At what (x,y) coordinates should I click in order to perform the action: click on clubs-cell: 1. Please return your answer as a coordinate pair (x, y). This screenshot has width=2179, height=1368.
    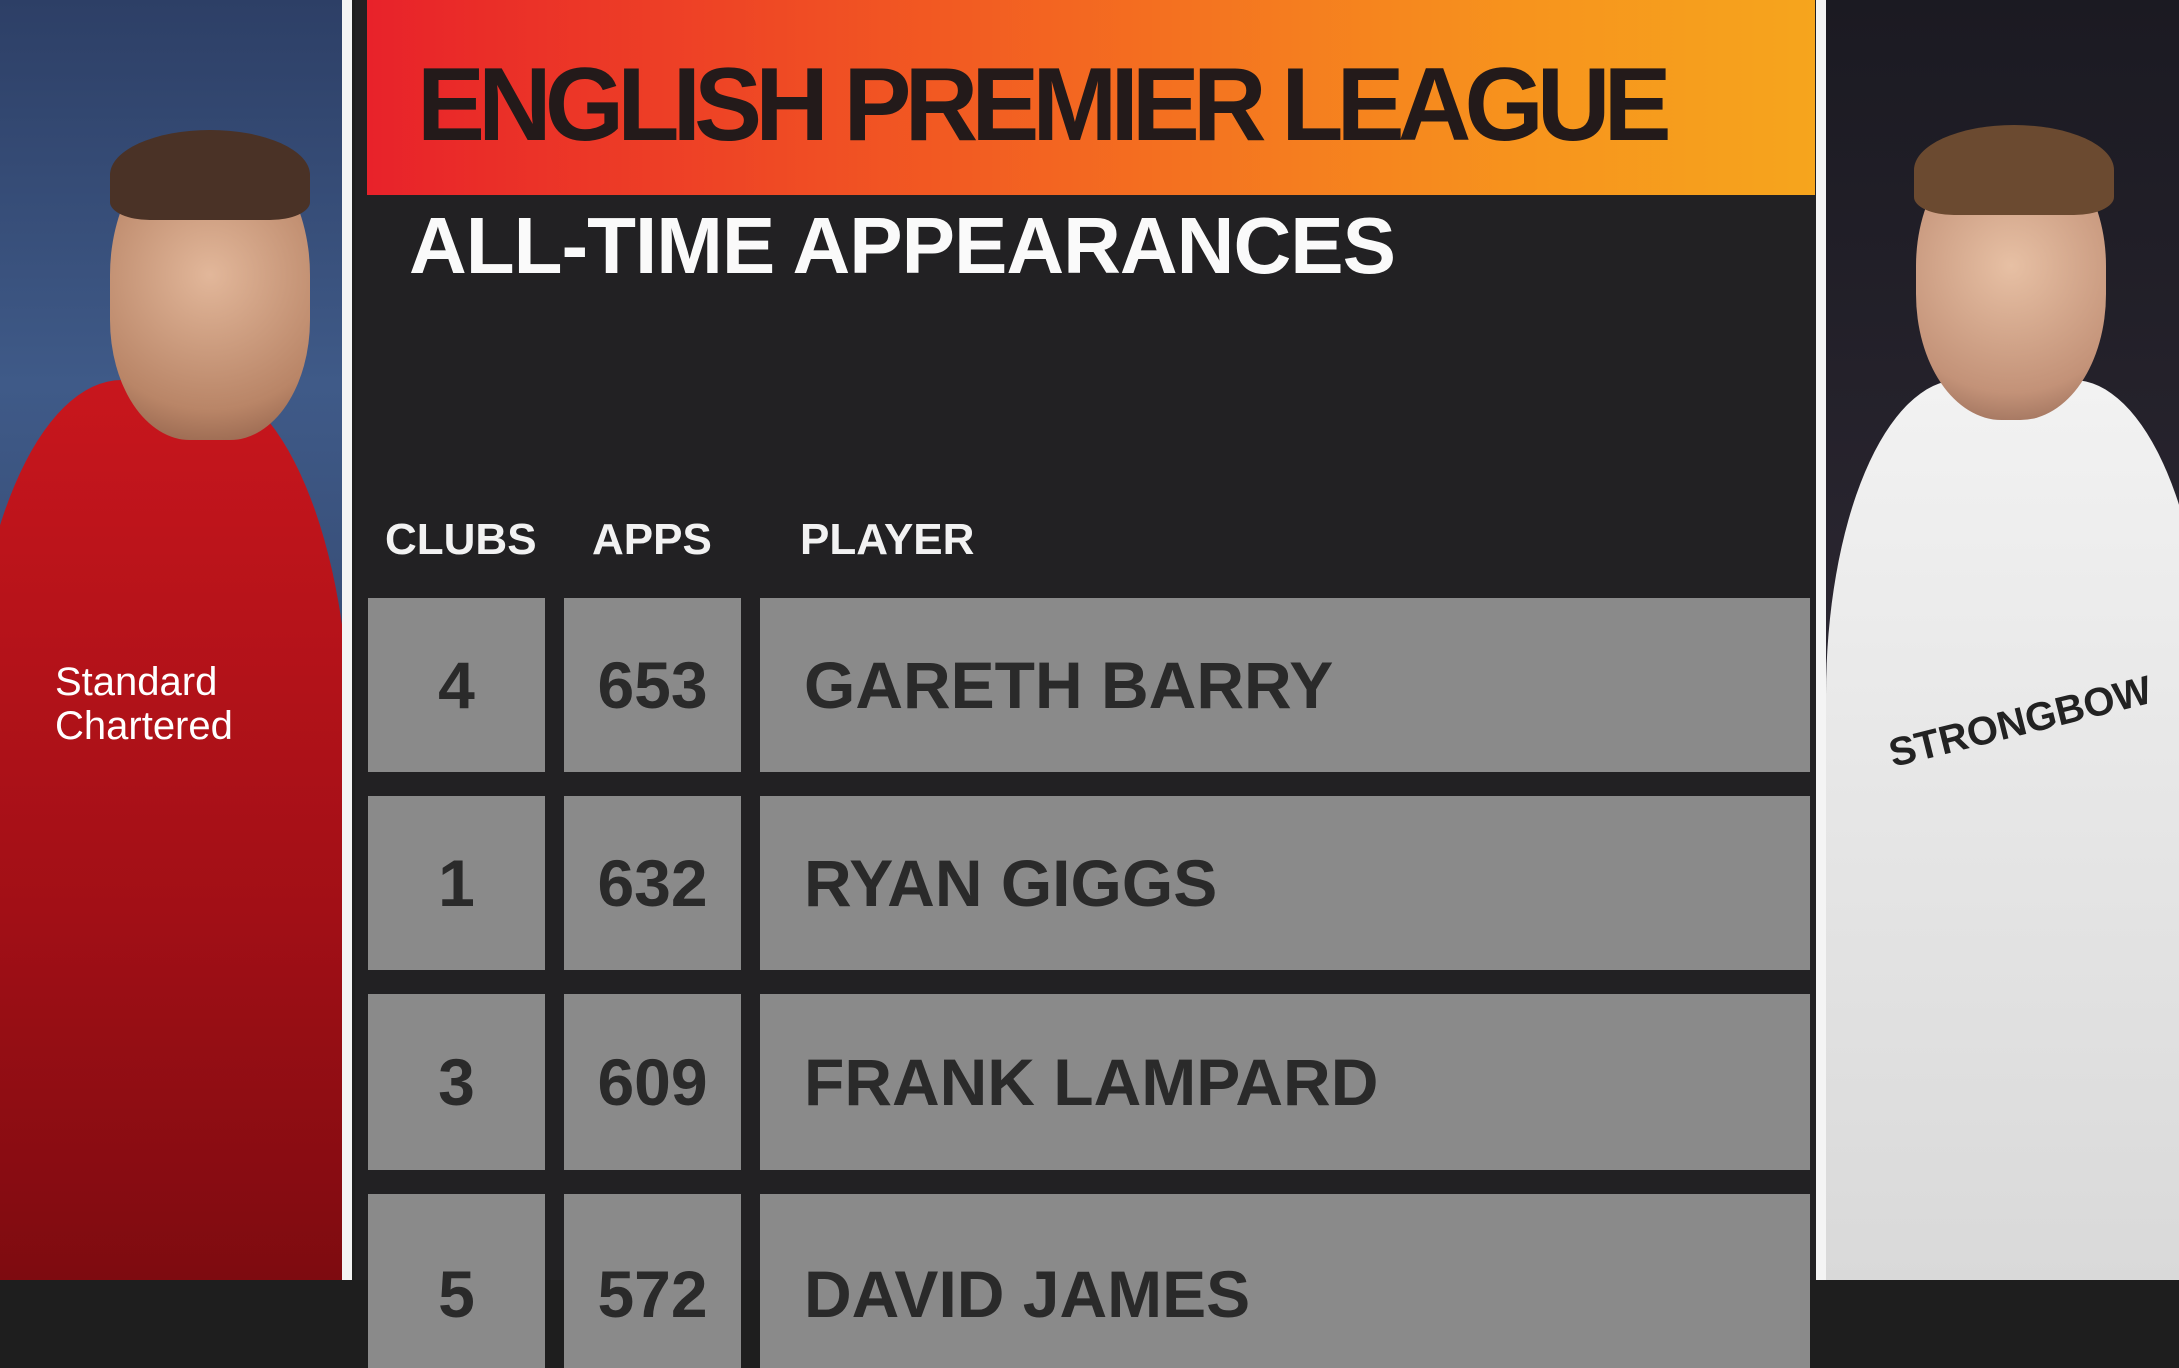
    Looking at the image, I should click on (456, 883).